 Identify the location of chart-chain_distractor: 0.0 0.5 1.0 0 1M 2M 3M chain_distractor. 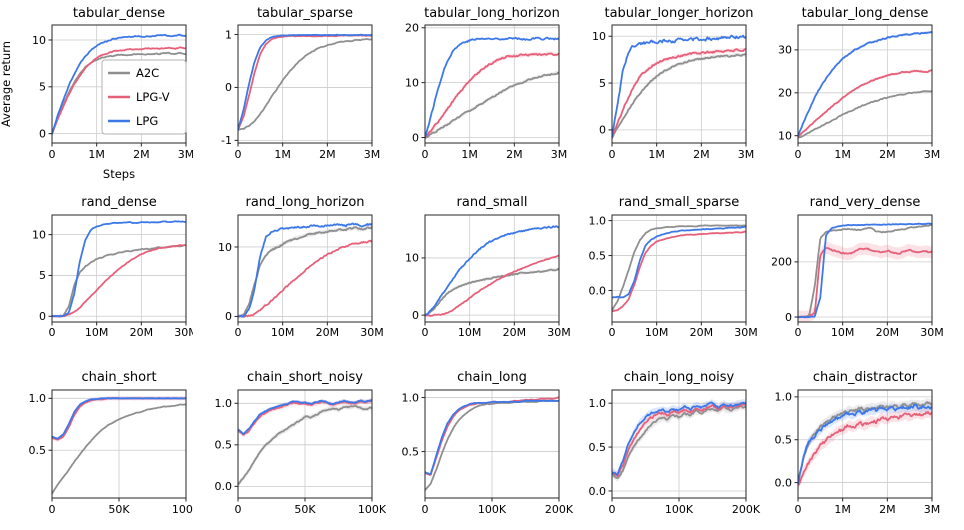
(858, 443).